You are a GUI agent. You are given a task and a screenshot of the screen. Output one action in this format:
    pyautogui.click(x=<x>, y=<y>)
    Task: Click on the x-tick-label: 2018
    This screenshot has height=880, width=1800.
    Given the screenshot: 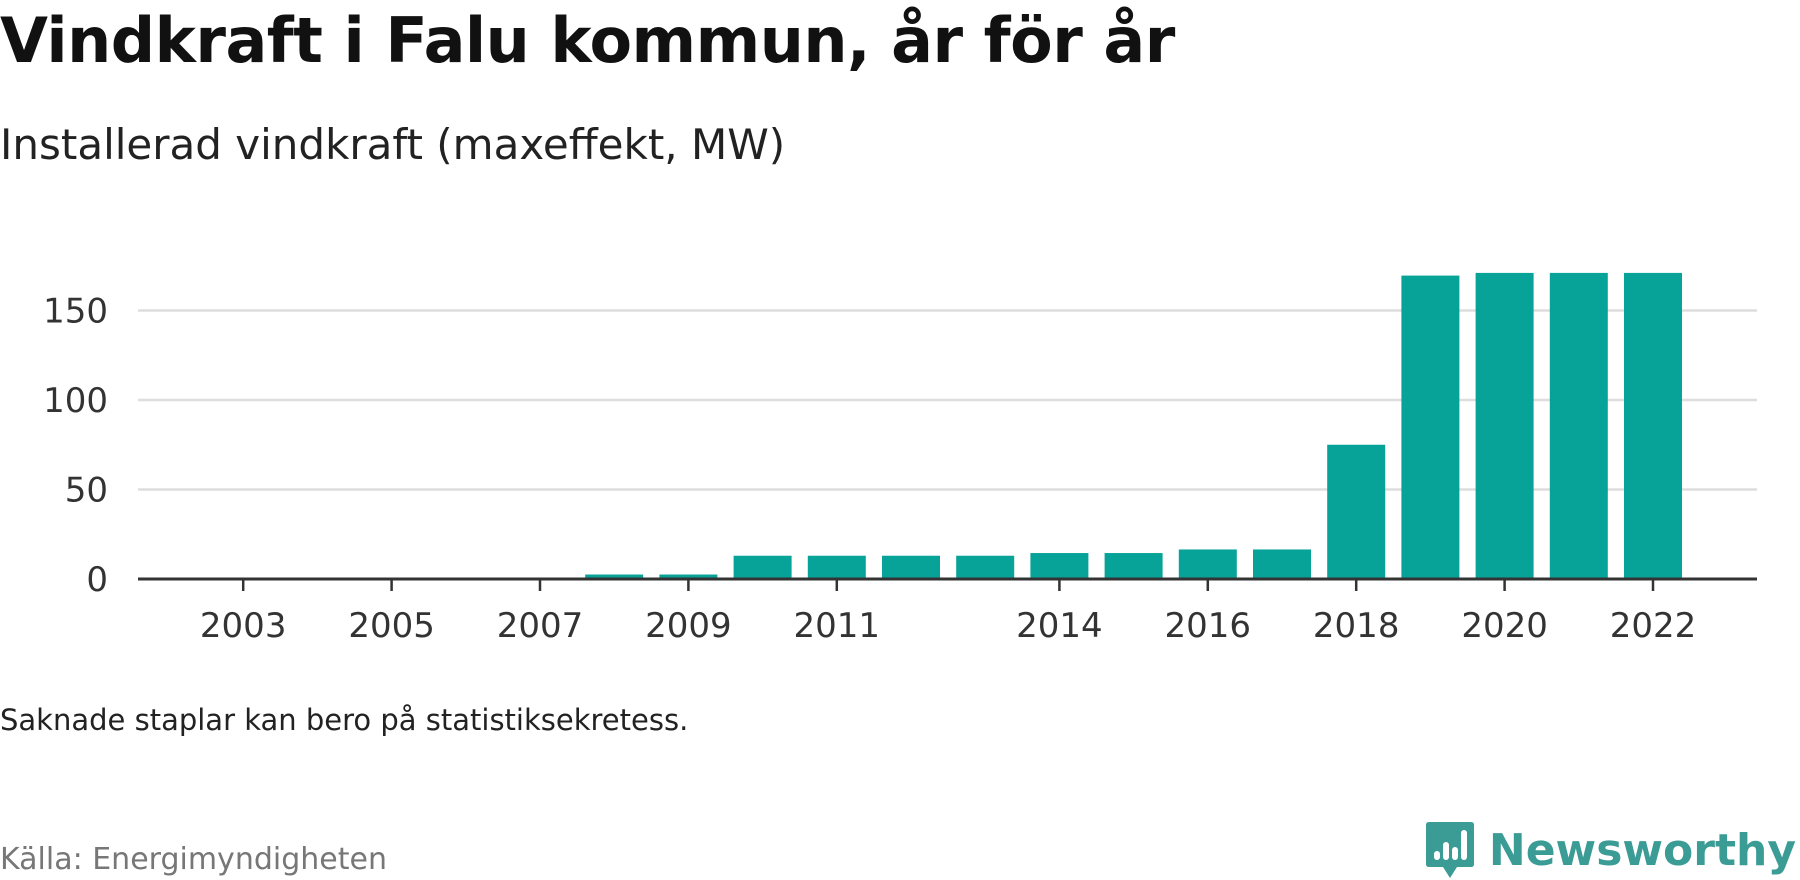 What is the action you would take?
    pyautogui.click(x=1356, y=623)
    